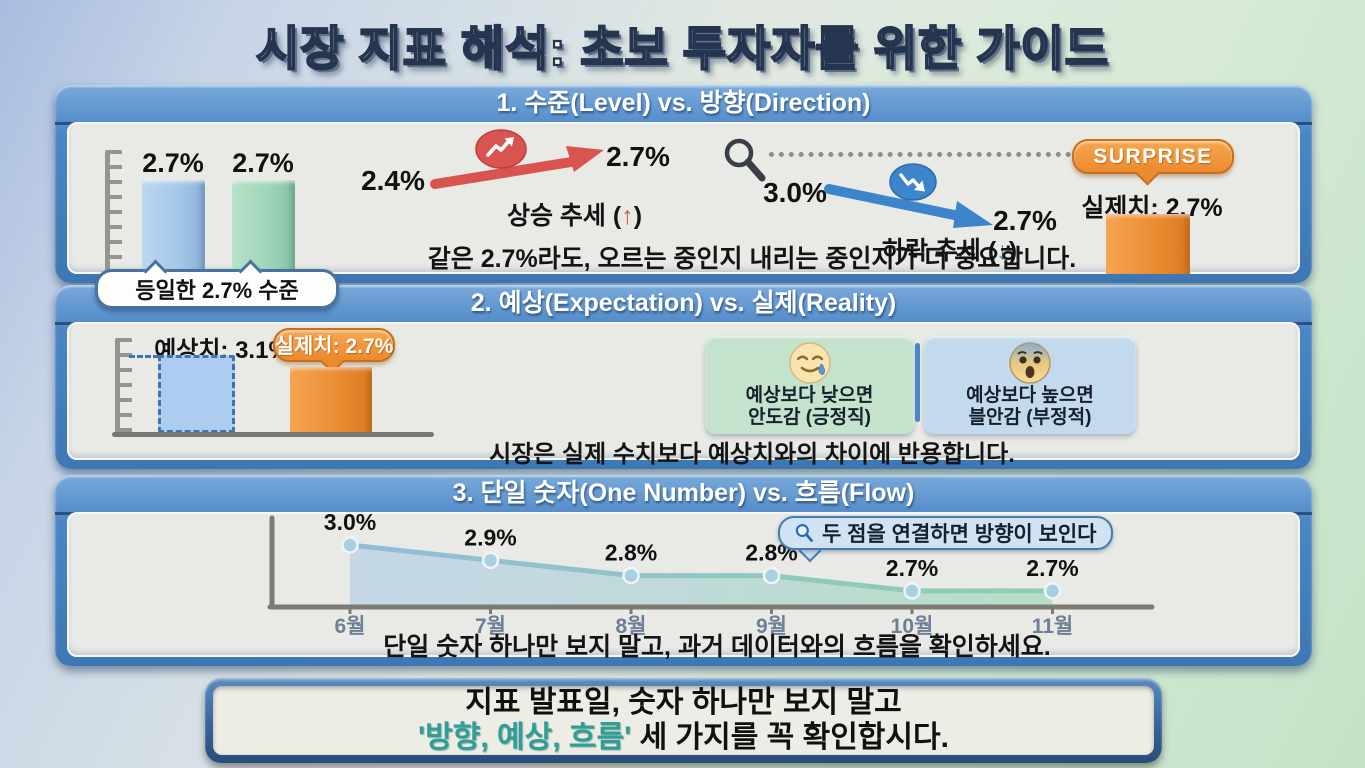 This screenshot has width=1365, height=768. I want to click on flow-callout-bubble: 두 점을 연결하면 방향이 보인다, so click(945, 533).